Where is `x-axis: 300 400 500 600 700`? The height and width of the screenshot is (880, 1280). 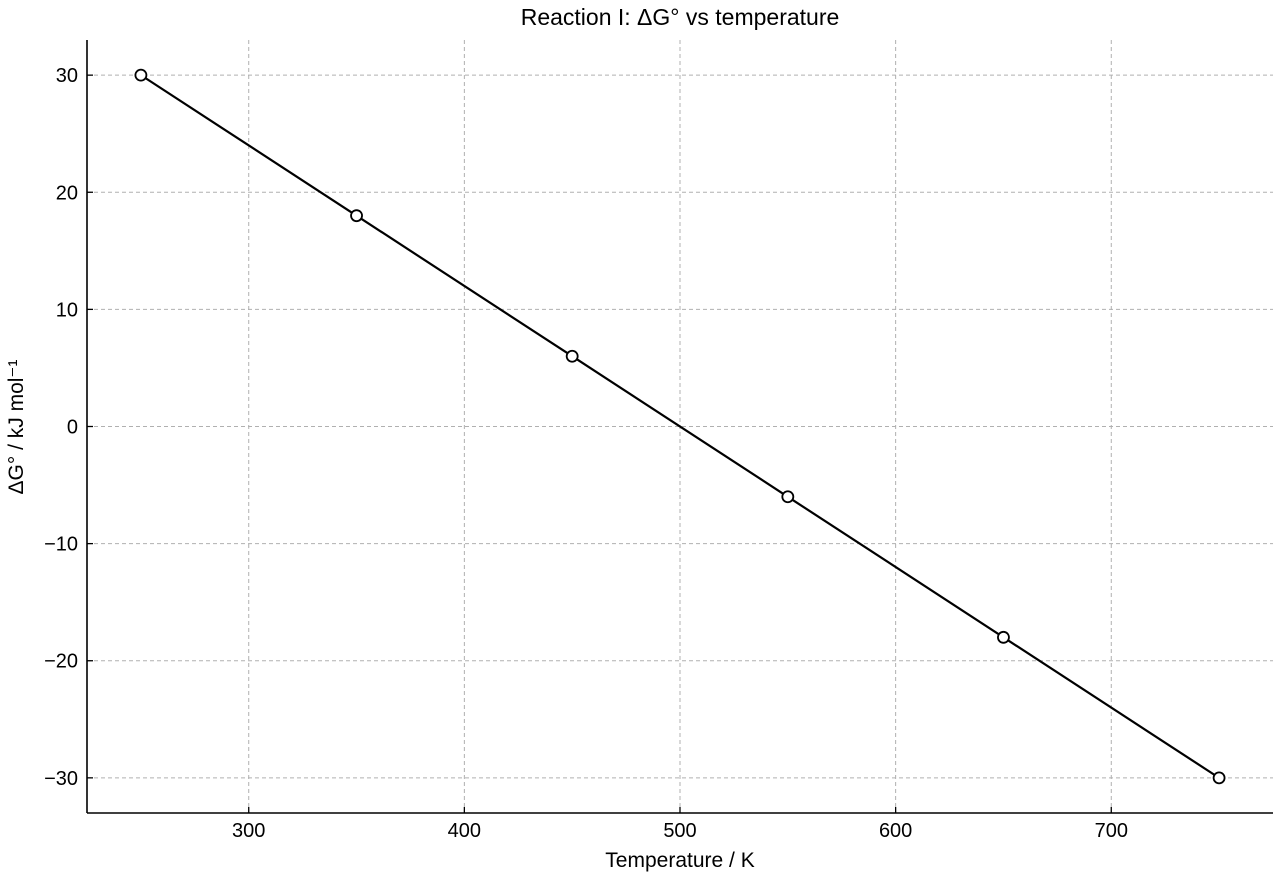 x-axis: 300 400 500 600 700 is located at coordinates (680, 824).